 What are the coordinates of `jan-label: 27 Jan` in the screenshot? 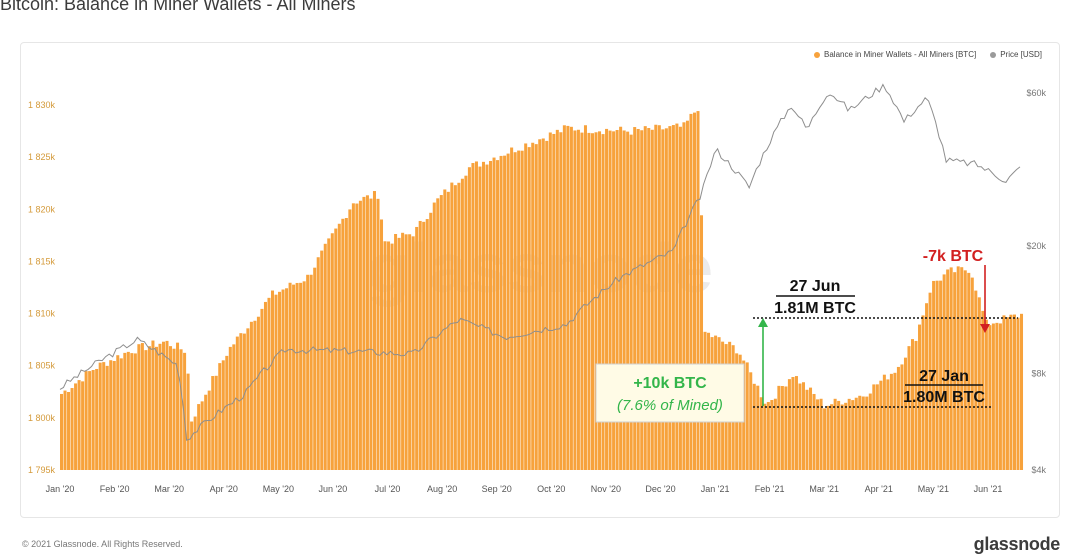 It's located at (944, 376).